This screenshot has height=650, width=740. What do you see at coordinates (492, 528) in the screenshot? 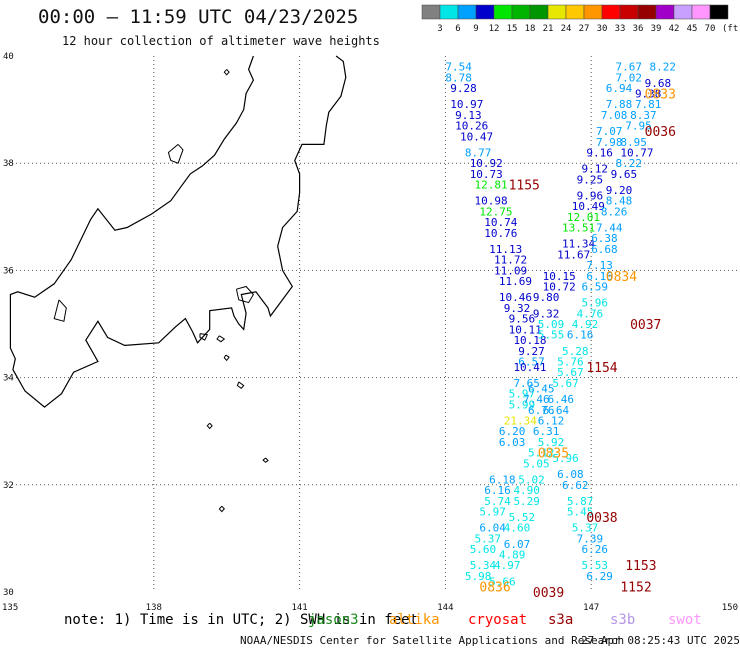
I see `wave-height-label: 6.04` at bounding box center [492, 528].